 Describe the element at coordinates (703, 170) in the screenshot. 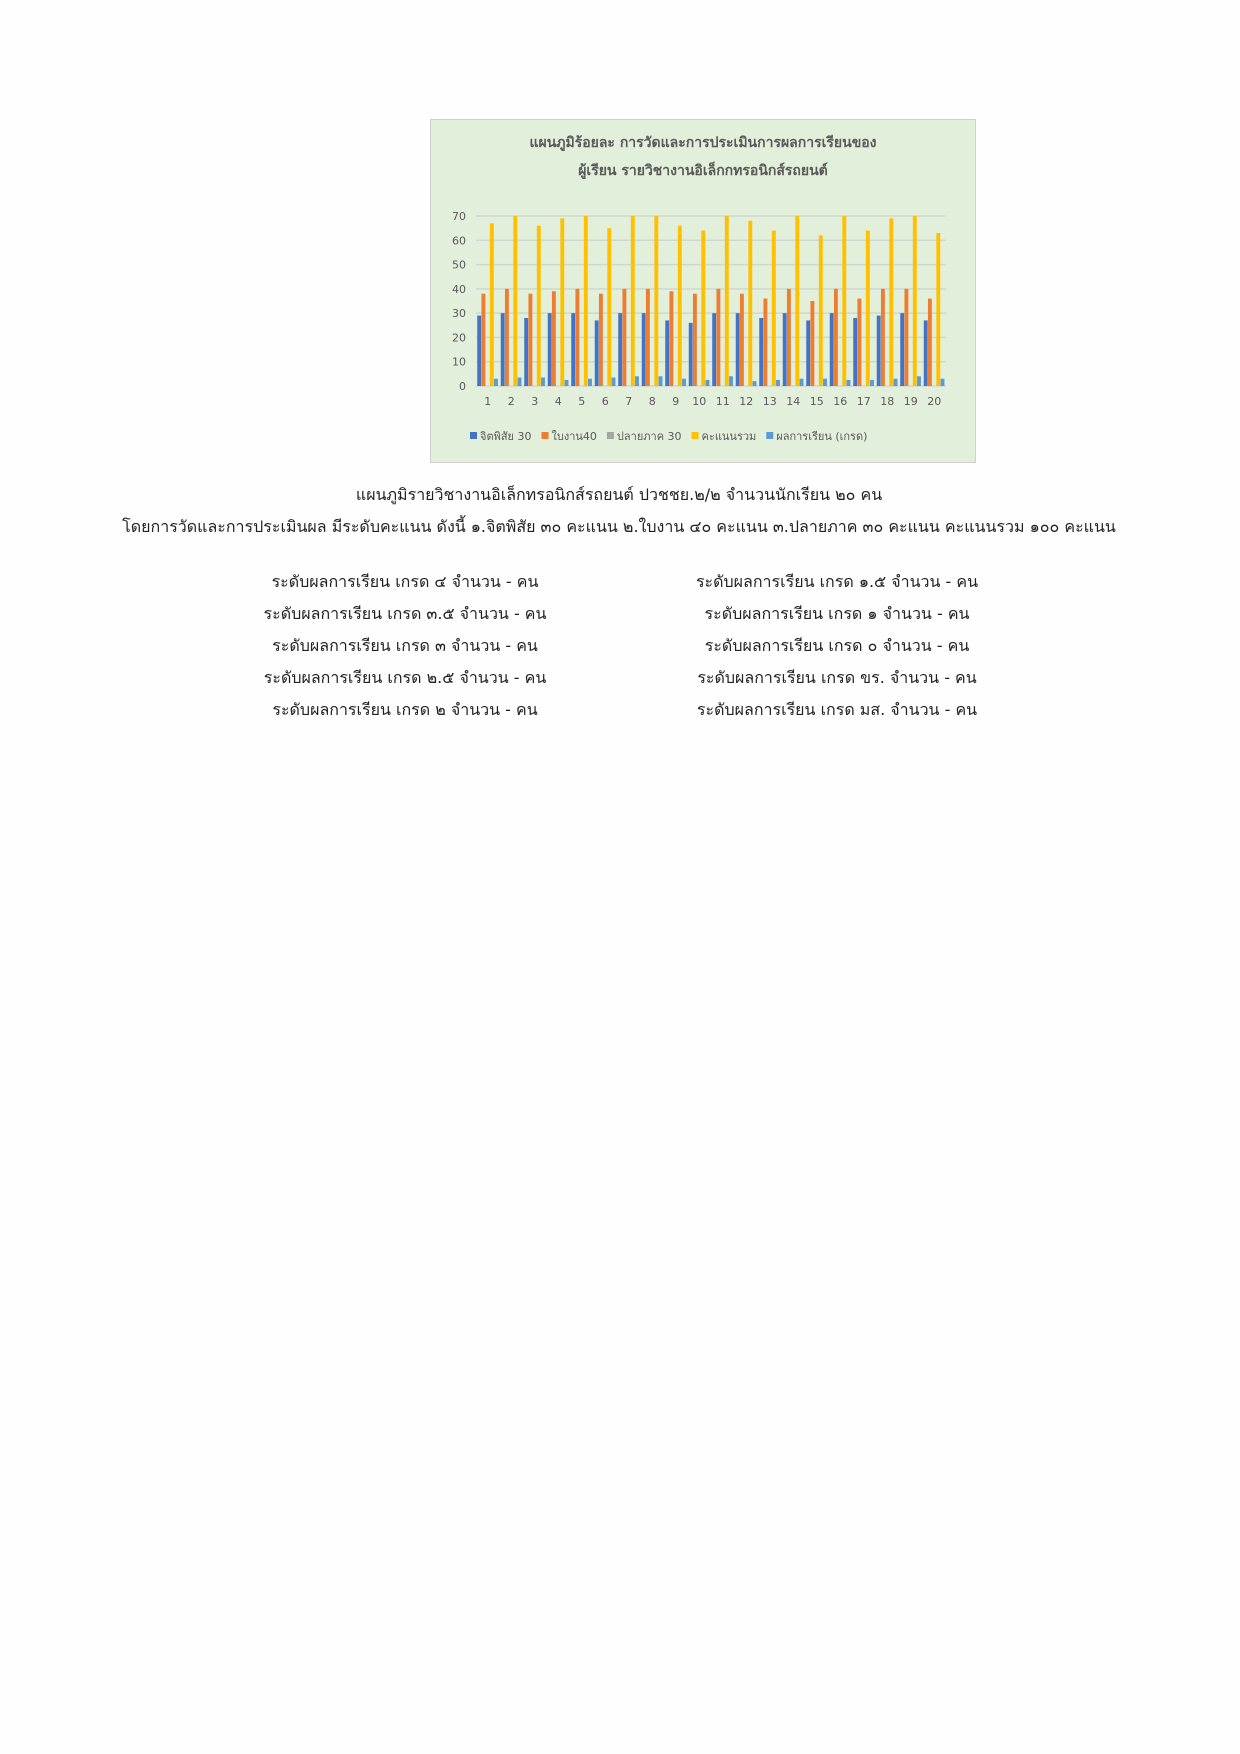

I see `chart-title-line: ผู้เรียน รายวิชางานอิเล็กกทรอนิกส์รถยนต์` at that location.